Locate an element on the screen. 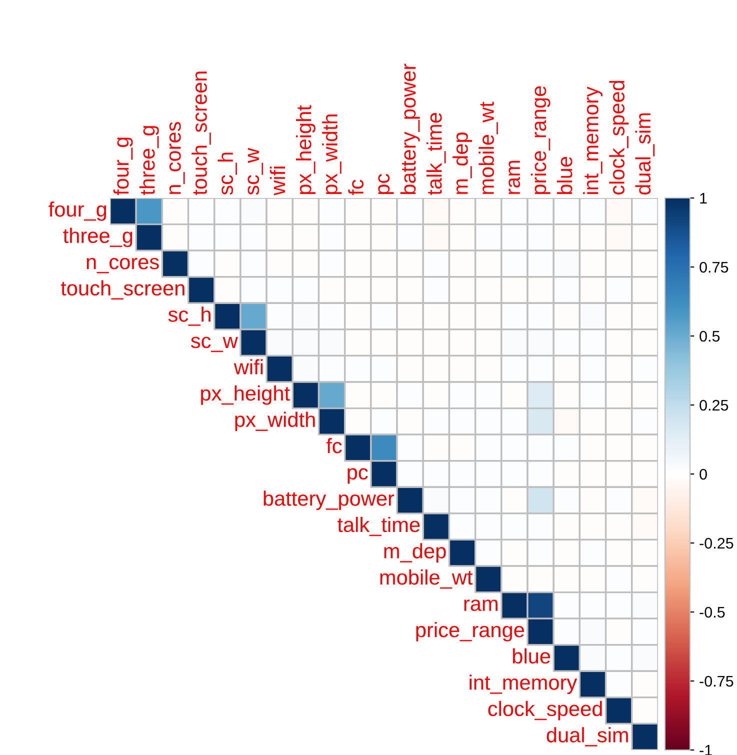  color-bar-label: -0.5 is located at coordinates (712, 612).